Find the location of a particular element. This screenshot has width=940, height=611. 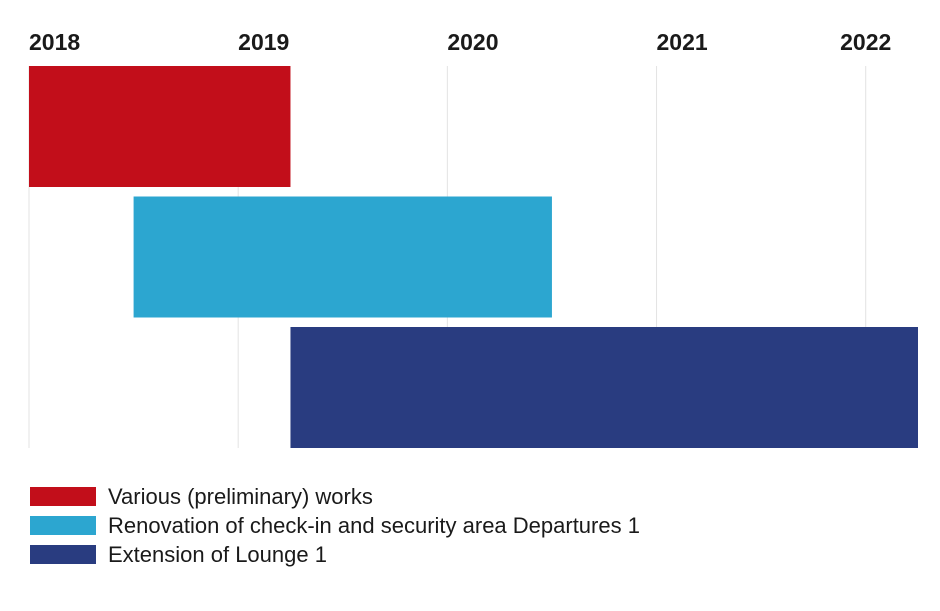

legend-label: Various (preliminary) works is located at coordinates (240, 496).